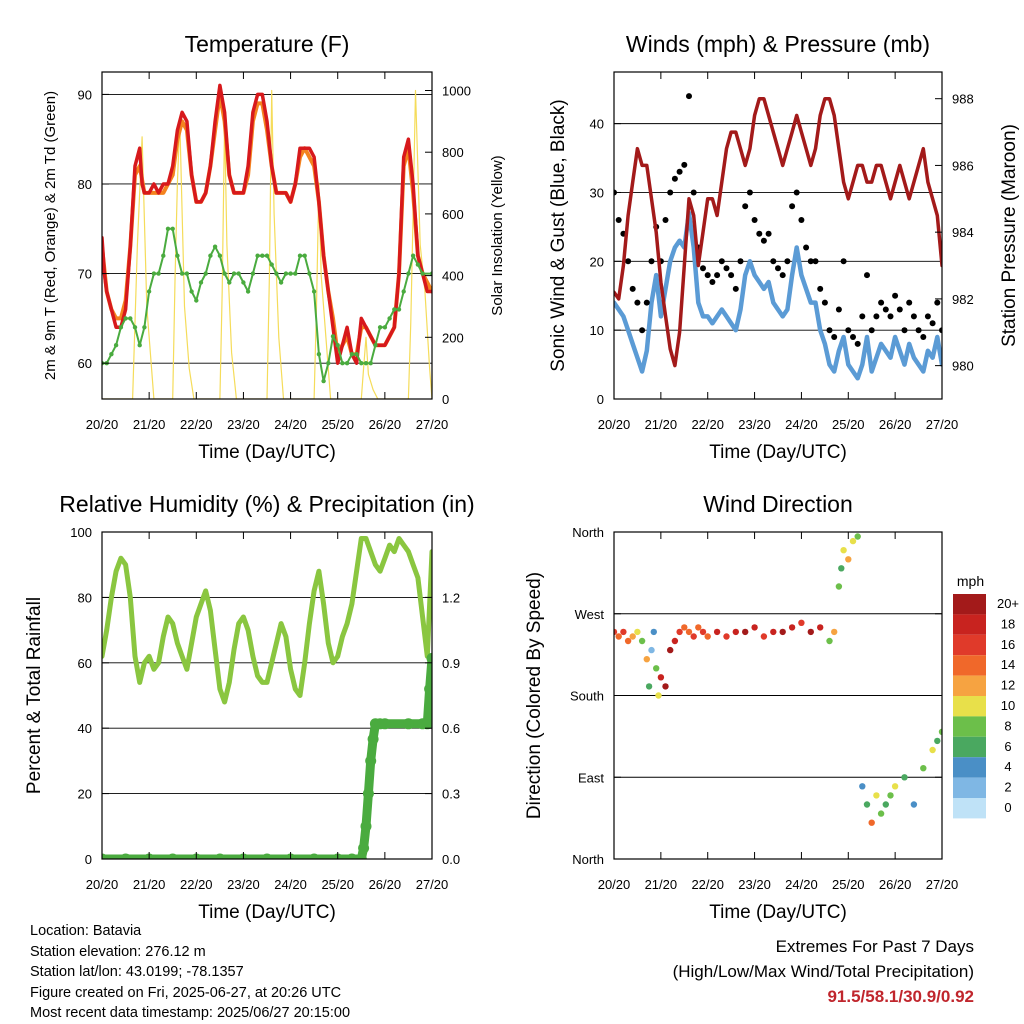  Describe the element at coordinates (591, 777) in the screenshot. I see `y-tick-label: East` at that location.